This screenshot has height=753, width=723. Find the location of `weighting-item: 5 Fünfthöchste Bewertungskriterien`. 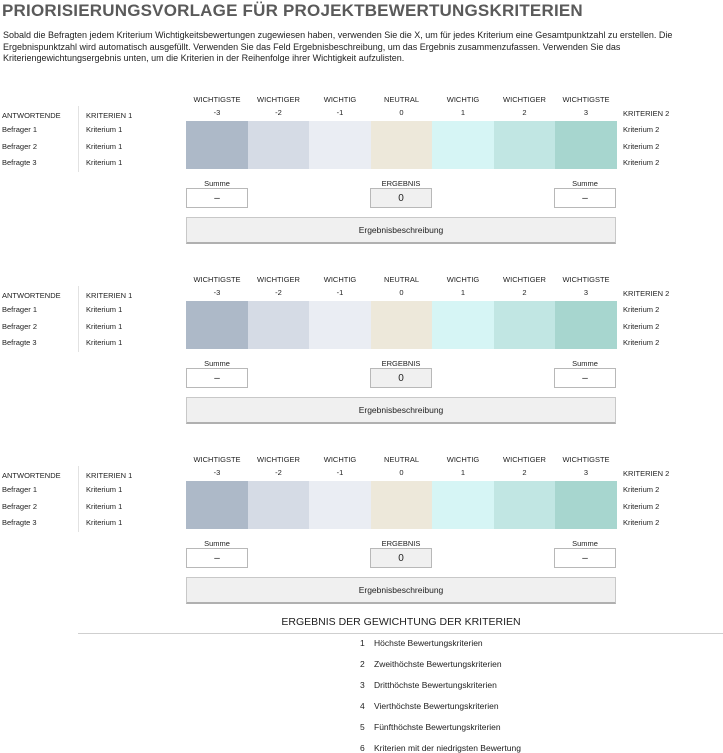

weighting-item: 5 Fünfthöchste Bewertungskriterien is located at coordinates (430, 727).